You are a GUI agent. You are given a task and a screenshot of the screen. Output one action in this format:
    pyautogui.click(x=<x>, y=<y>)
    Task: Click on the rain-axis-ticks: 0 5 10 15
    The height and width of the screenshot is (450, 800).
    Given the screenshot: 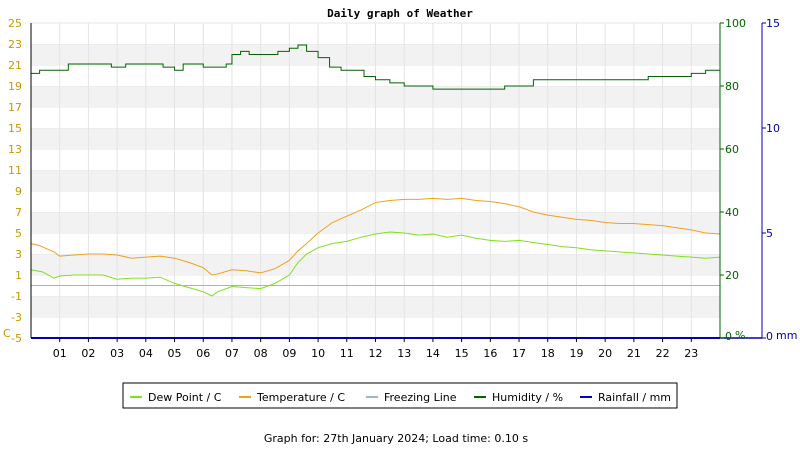 What is the action you would take?
    pyautogui.click(x=771, y=180)
    